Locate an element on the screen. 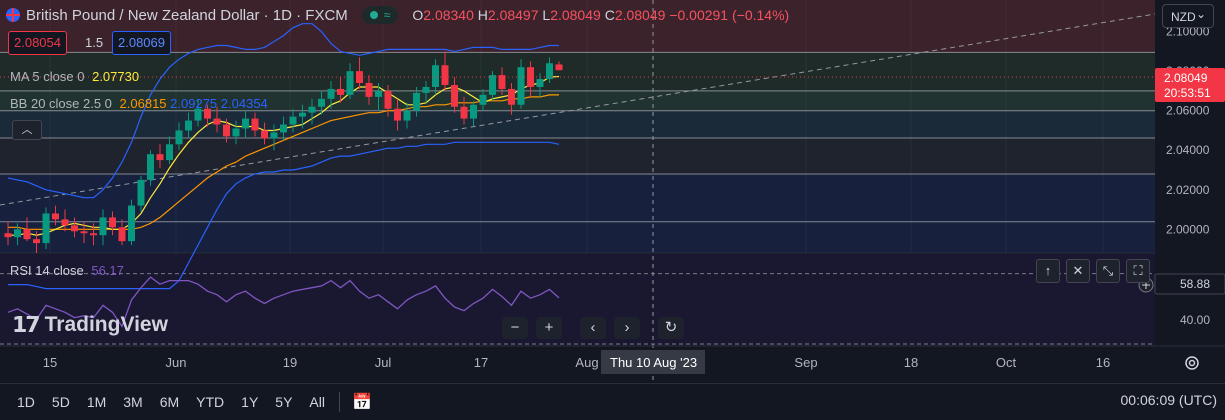 The image size is (1225, 420). tradingview-logo: 𝟭𝟳 TradingView is located at coordinates (90, 324).